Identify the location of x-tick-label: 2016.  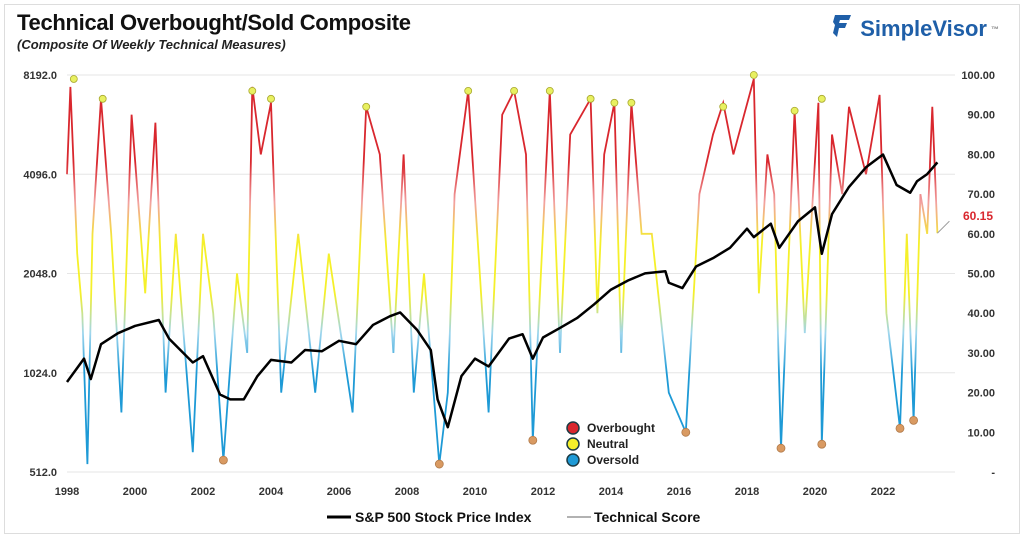
(679, 492).